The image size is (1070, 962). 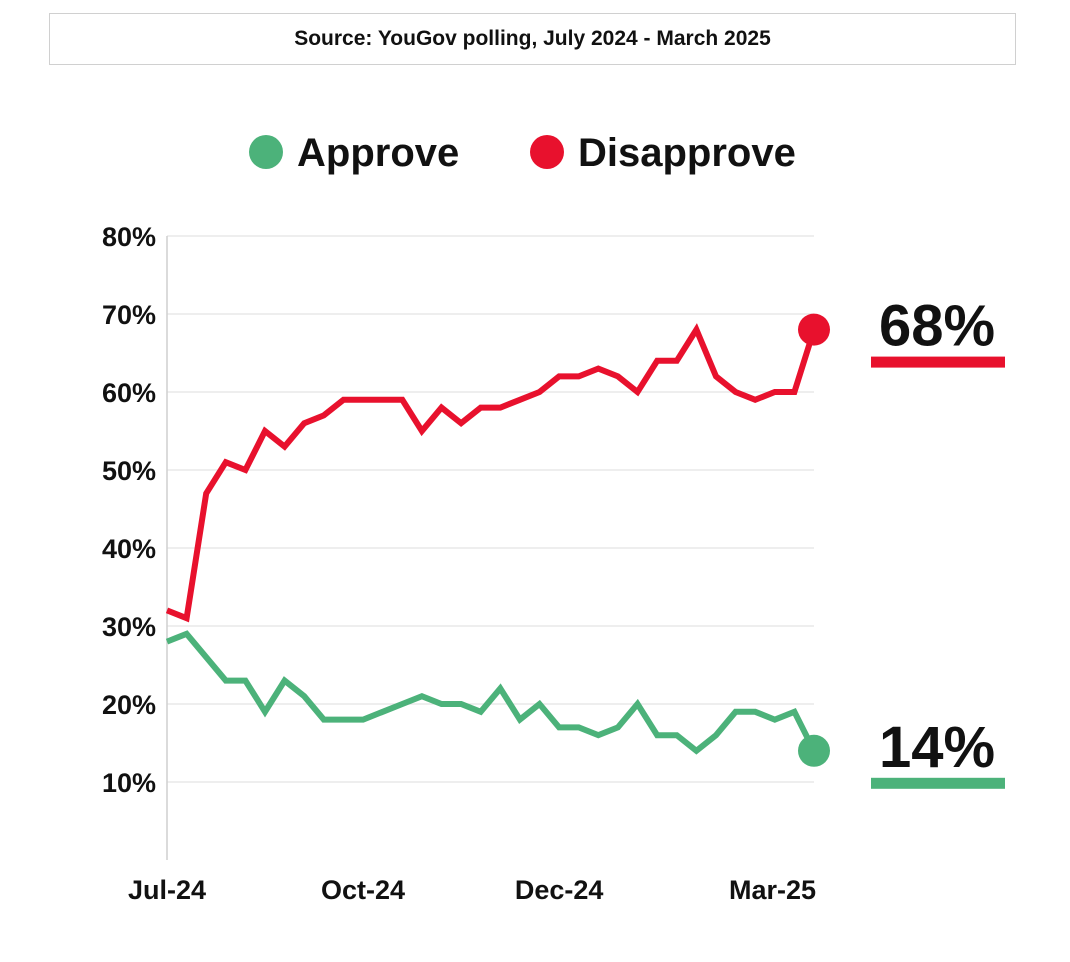 I want to click on y-tick-label: 30%, so click(x=129, y=627).